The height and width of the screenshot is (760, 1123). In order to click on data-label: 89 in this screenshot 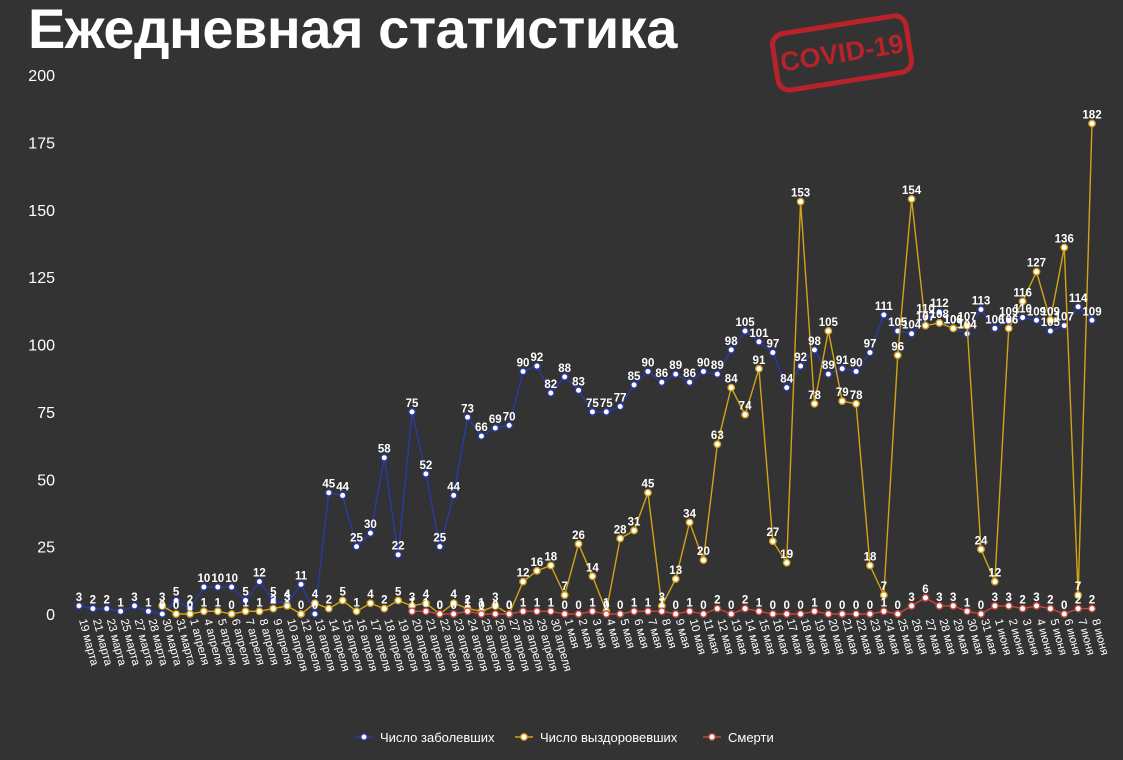, I will do `click(717, 366)`.